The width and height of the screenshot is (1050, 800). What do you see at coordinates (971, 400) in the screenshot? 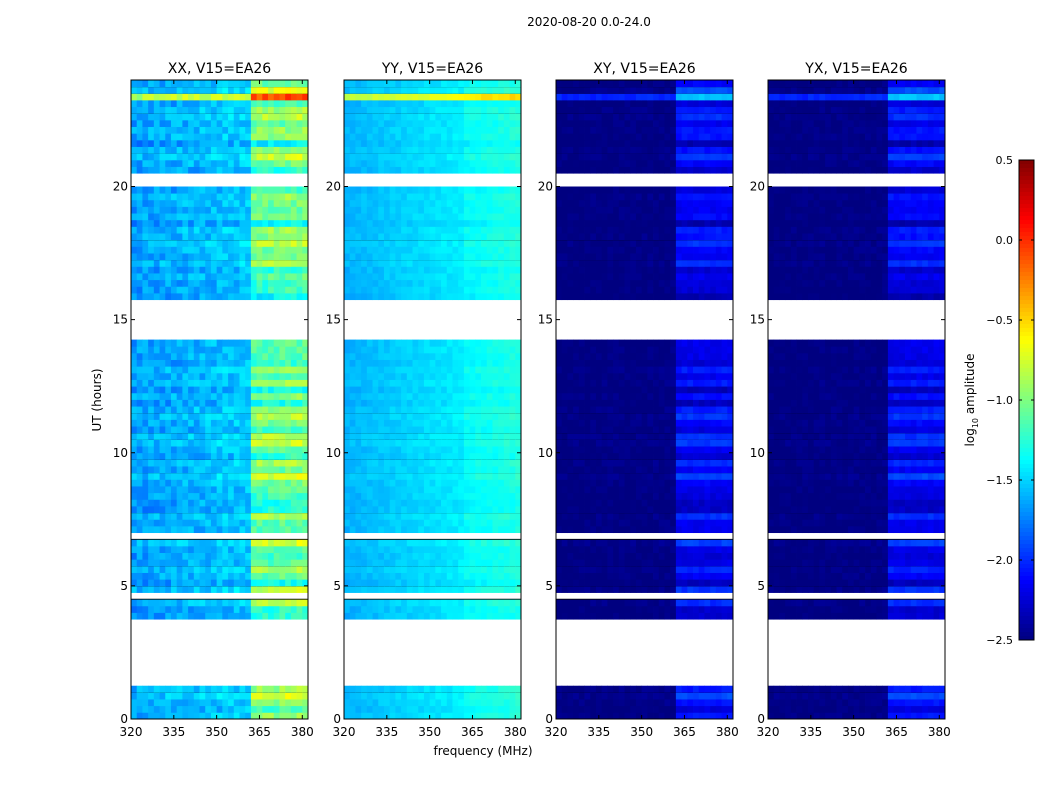
I see `colorbar-label: log10 amplitude` at bounding box center [971, 400].